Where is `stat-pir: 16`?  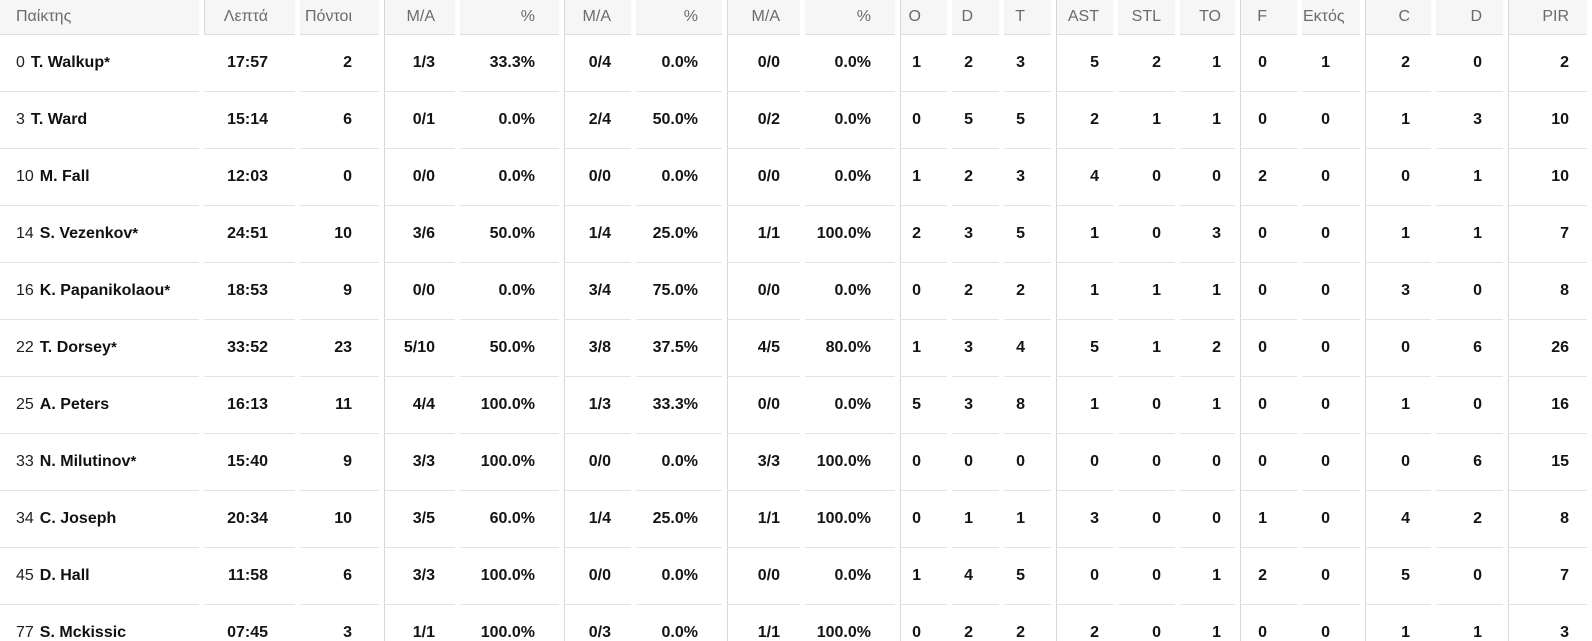
stat-pir: 16 is located at coordinates (1547, 405).